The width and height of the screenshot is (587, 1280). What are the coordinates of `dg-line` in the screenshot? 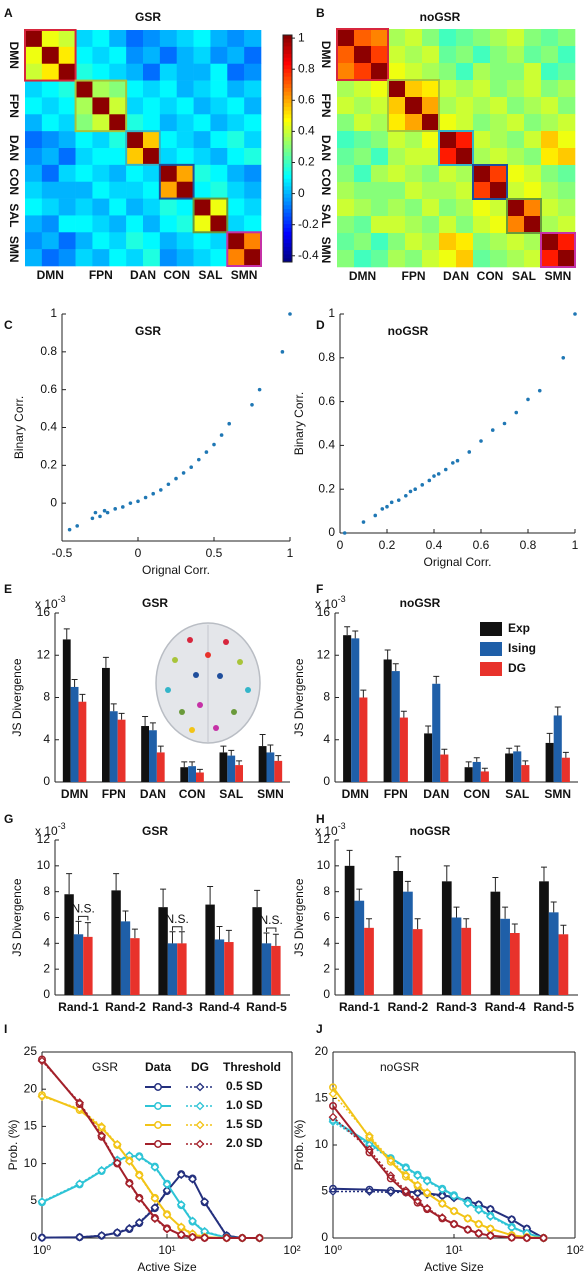 It's located at (150, 1196).